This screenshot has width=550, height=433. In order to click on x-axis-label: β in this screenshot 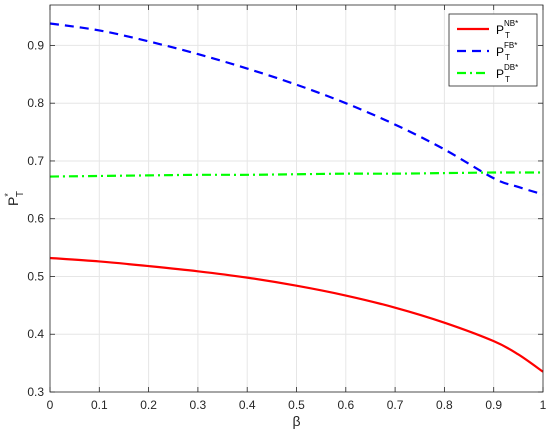, I will do `click(296, 421)`.